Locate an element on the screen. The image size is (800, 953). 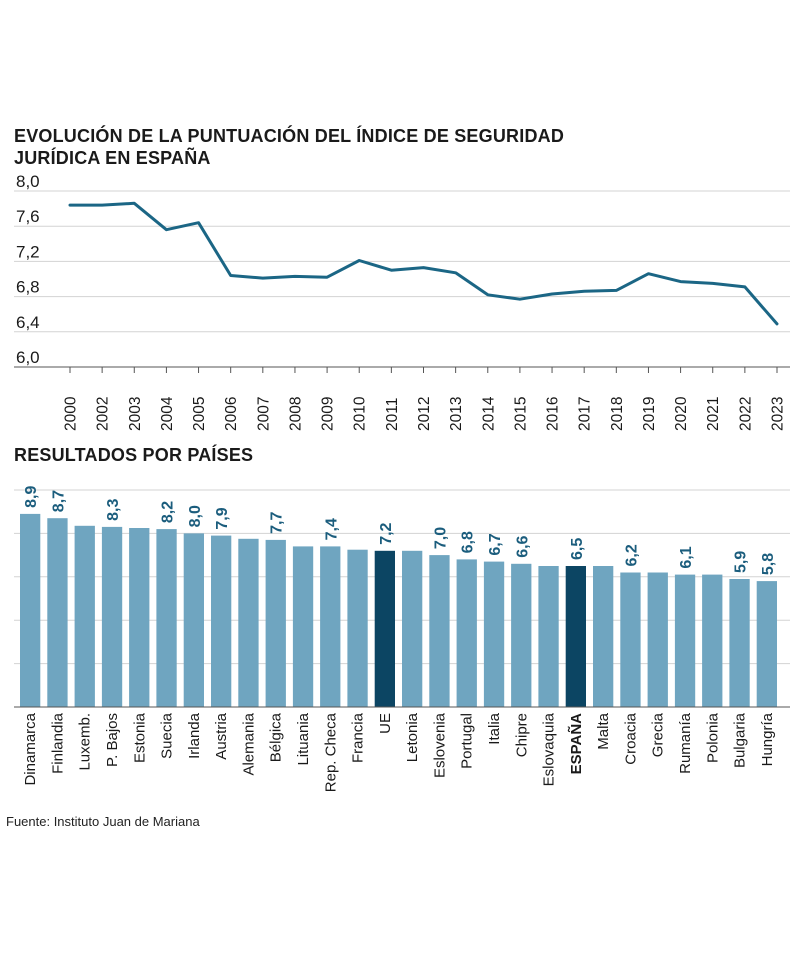
bar-value-label: 7,7 is located at coordinates (277, 523).